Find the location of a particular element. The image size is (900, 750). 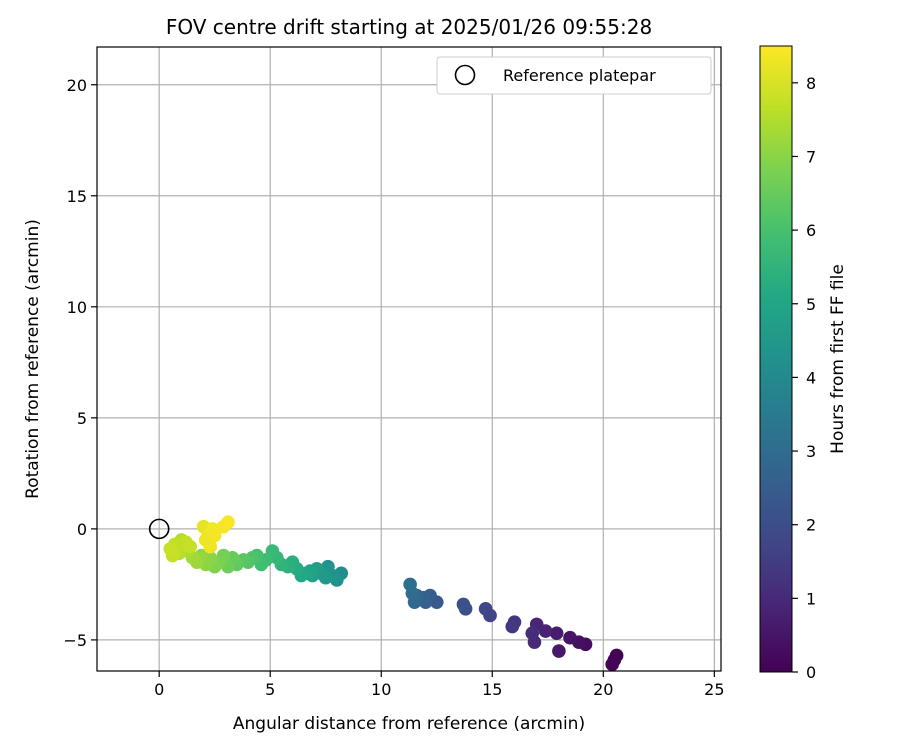

x-axis-label: Angular distance from reference (arcmin) is located at coordinates (409, 724).